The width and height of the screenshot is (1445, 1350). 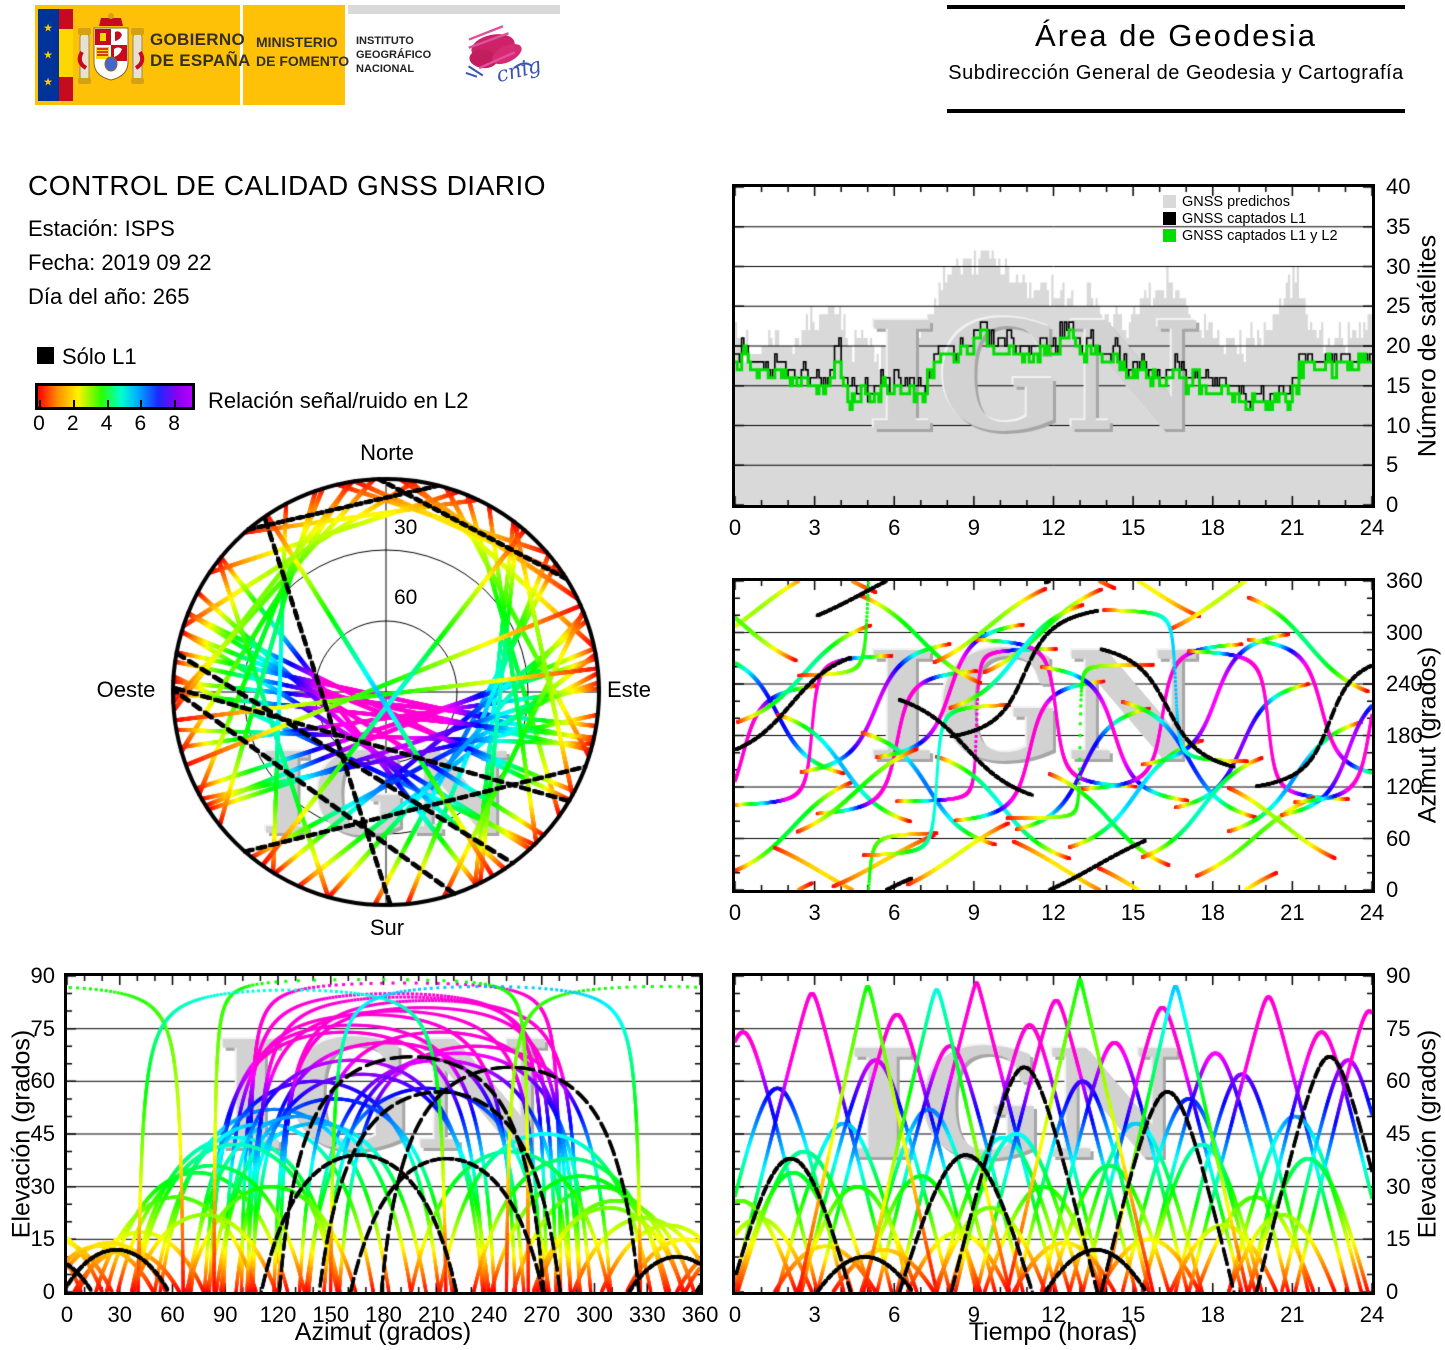 I want to click on colorbar-tick-label: 8, so click(x=174, y=423).